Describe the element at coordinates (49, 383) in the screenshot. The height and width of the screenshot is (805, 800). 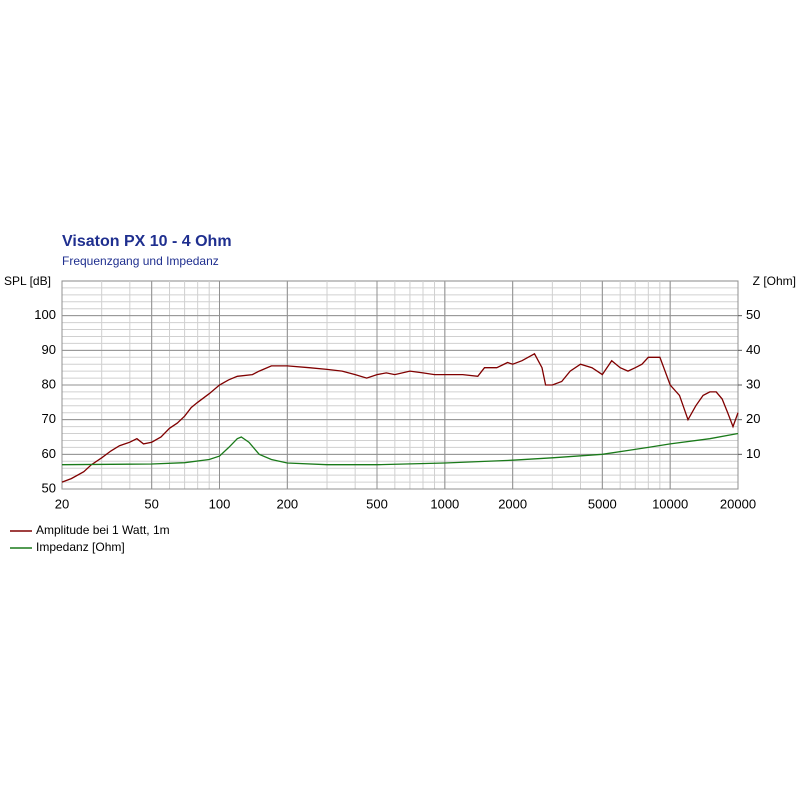
I see `y-tick-label: 80` at that location.